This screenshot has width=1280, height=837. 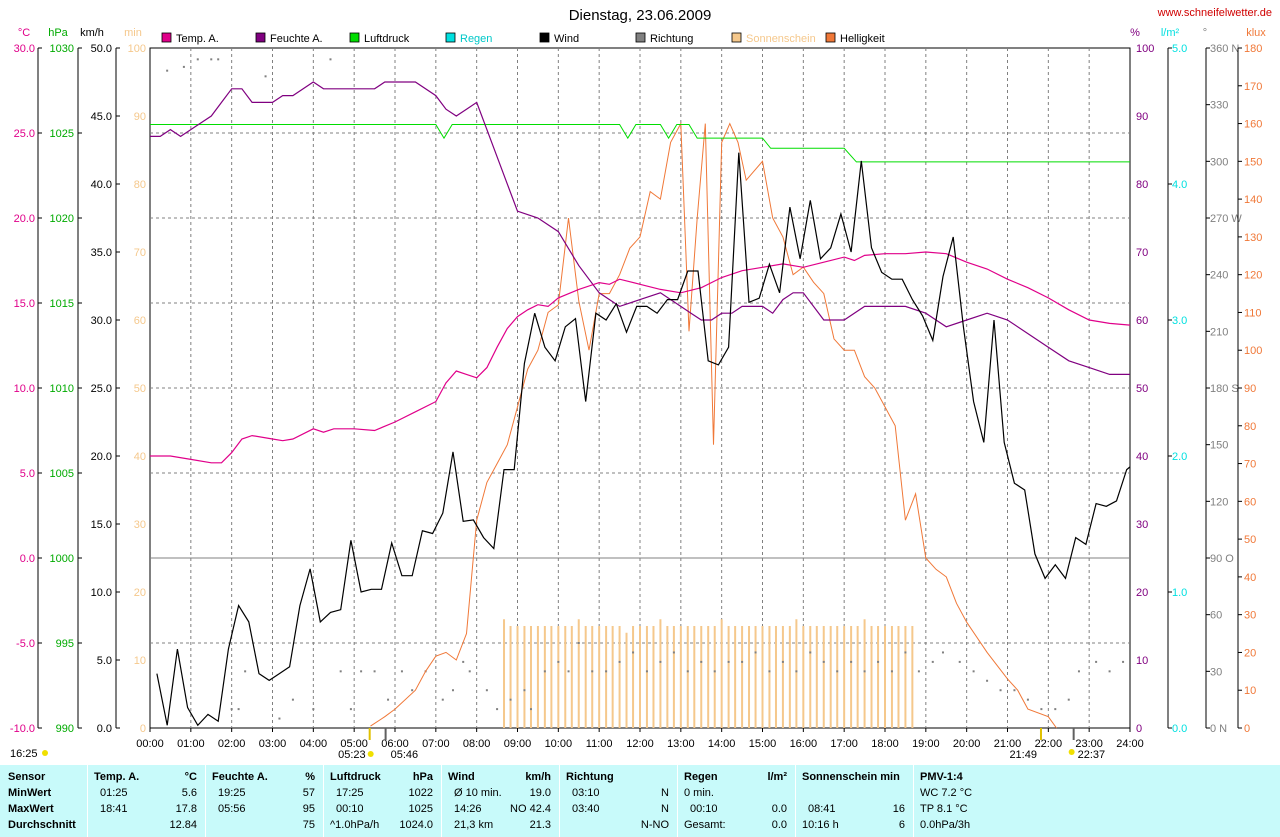 I want to click on footer-rain-header: Regen, so click(x=701, y=777).